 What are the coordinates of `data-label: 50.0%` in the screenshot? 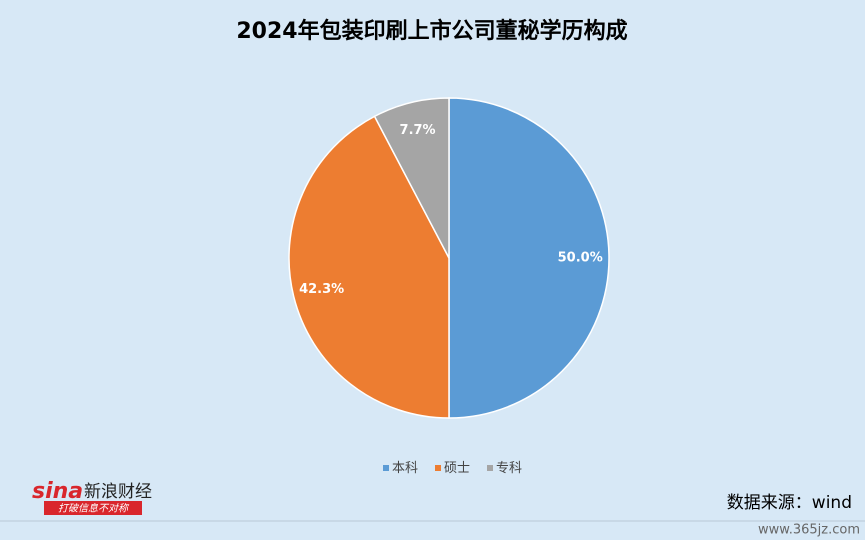 It's located at (580, 258).